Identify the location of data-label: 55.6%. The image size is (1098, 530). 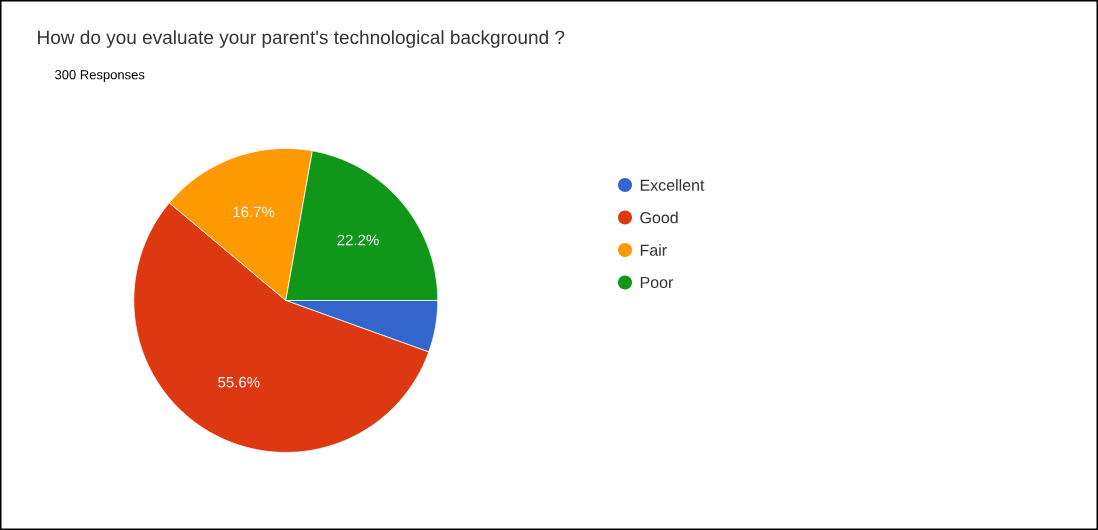
(239, 382).